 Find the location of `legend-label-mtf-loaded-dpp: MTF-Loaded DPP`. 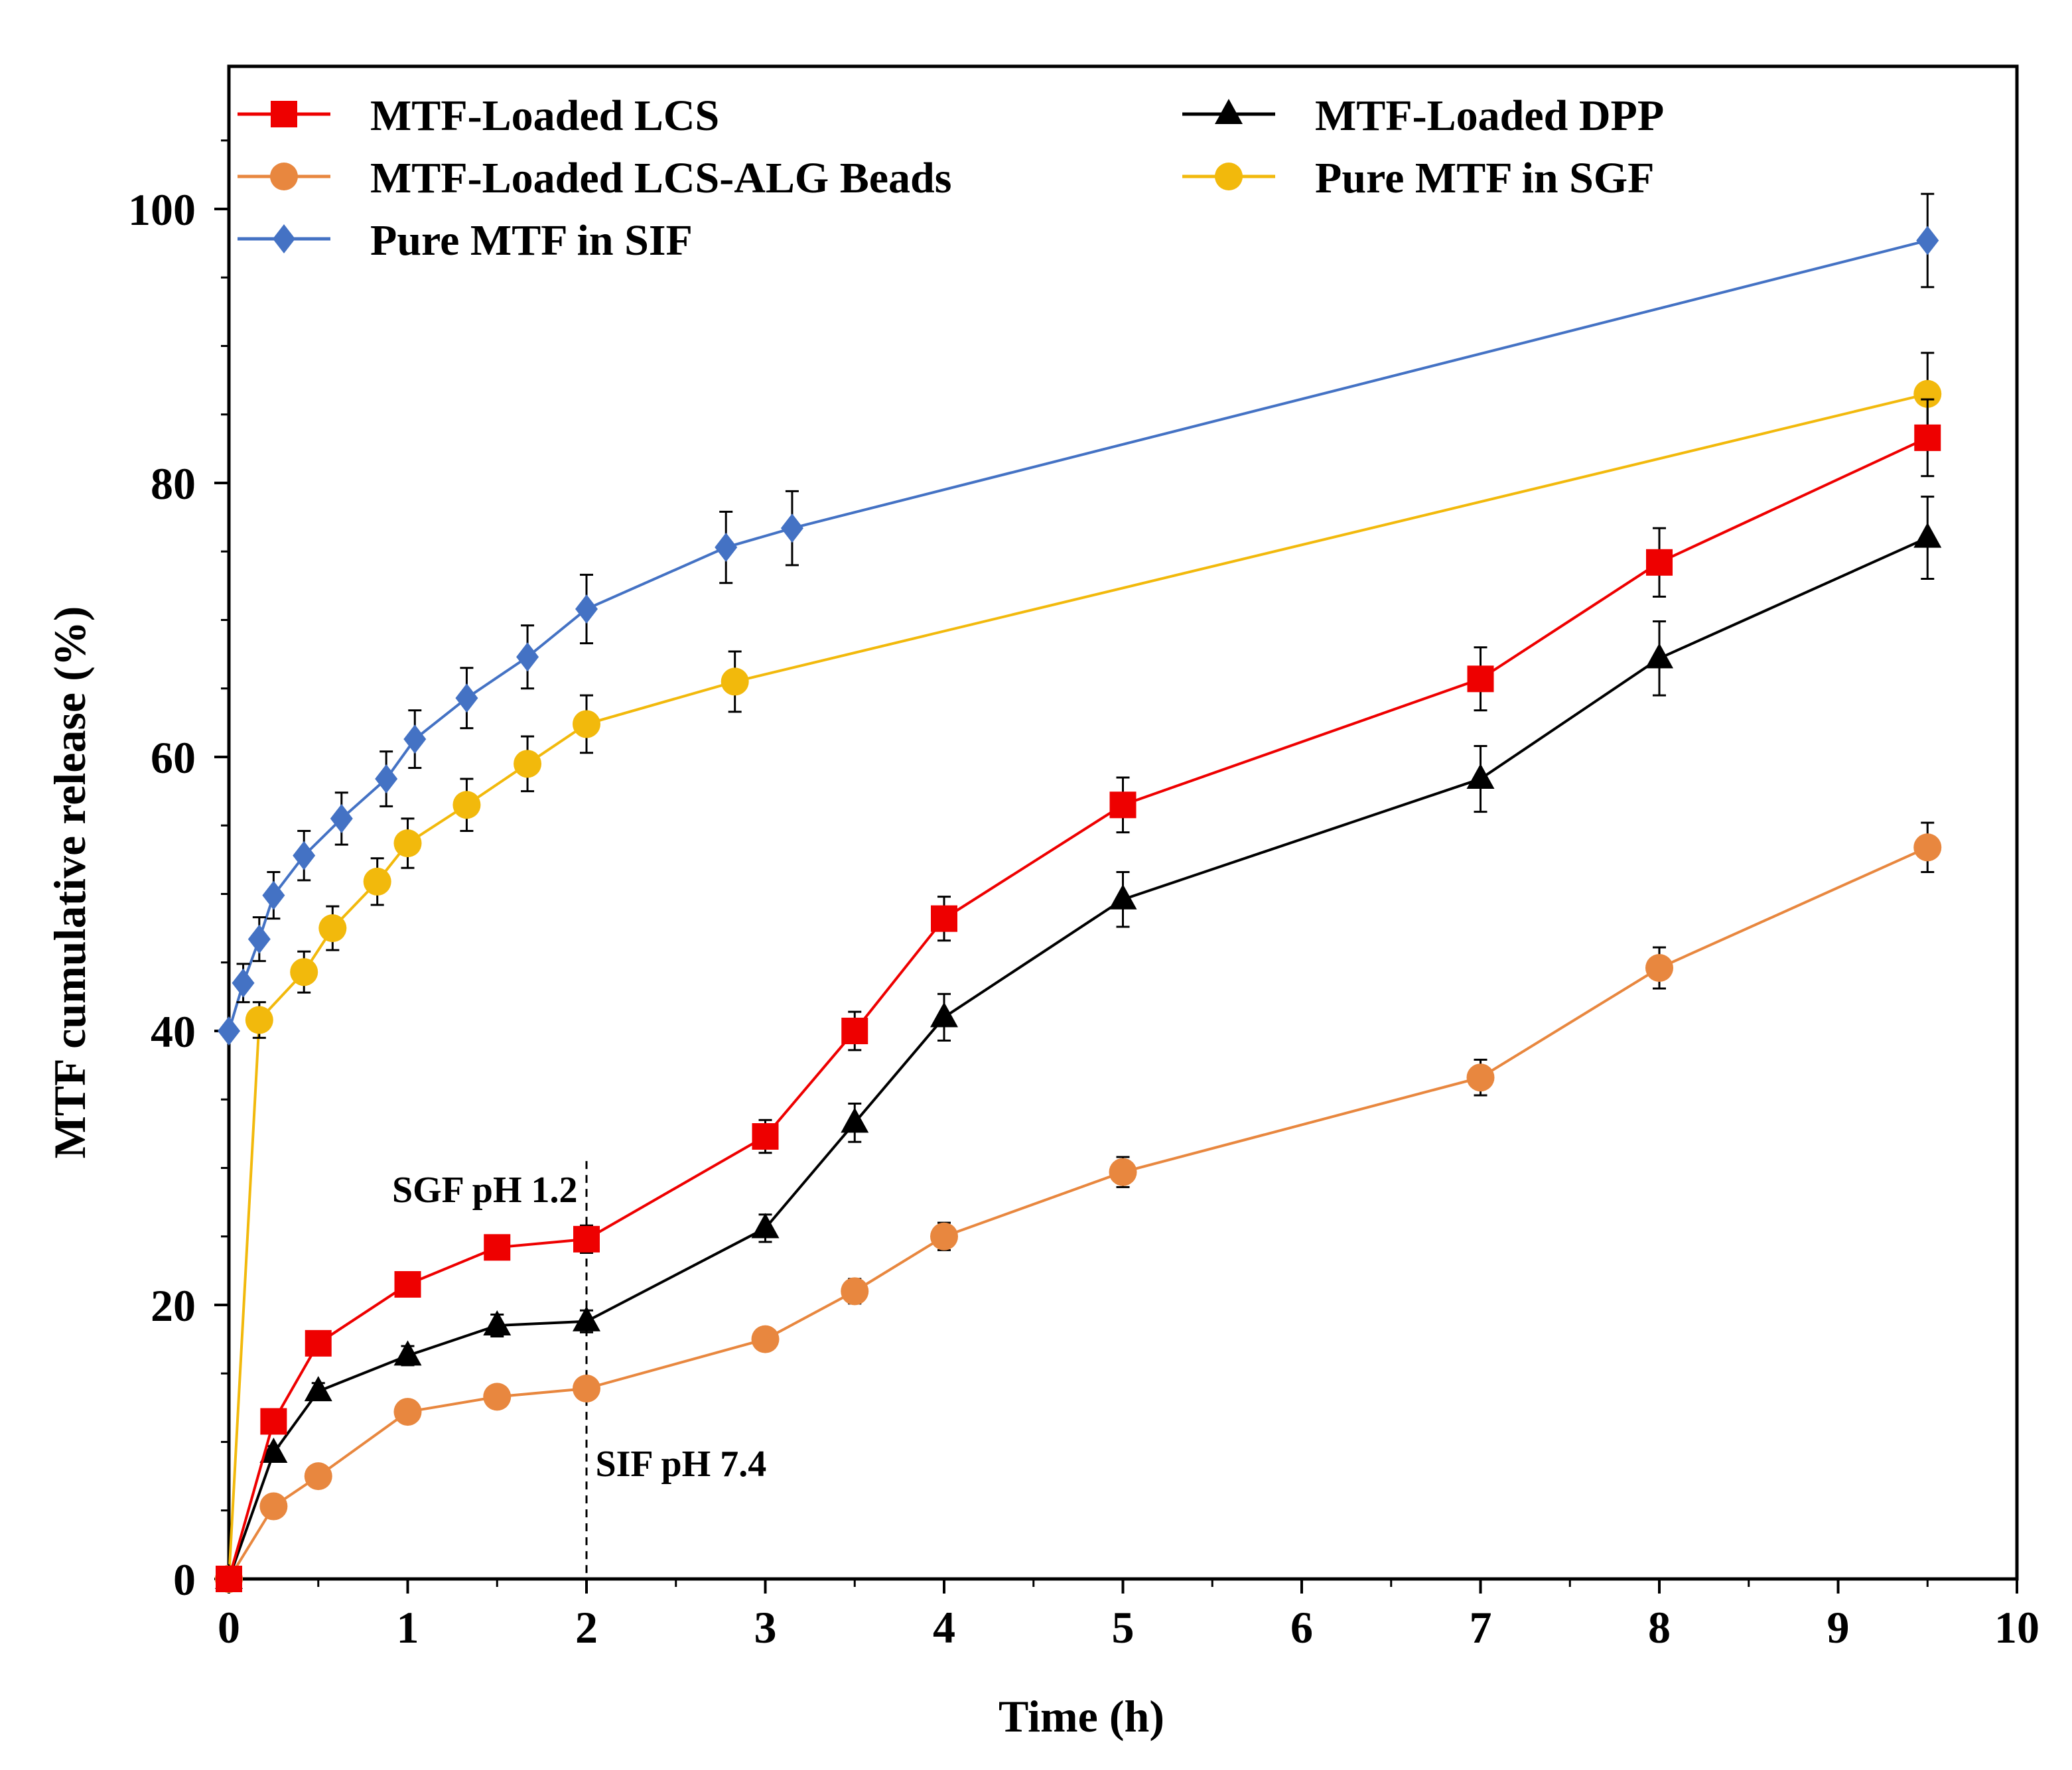

legend-label-mtf-loaded-dpp: MTF-Loaded DPP is located at coordinates (1489, 116).